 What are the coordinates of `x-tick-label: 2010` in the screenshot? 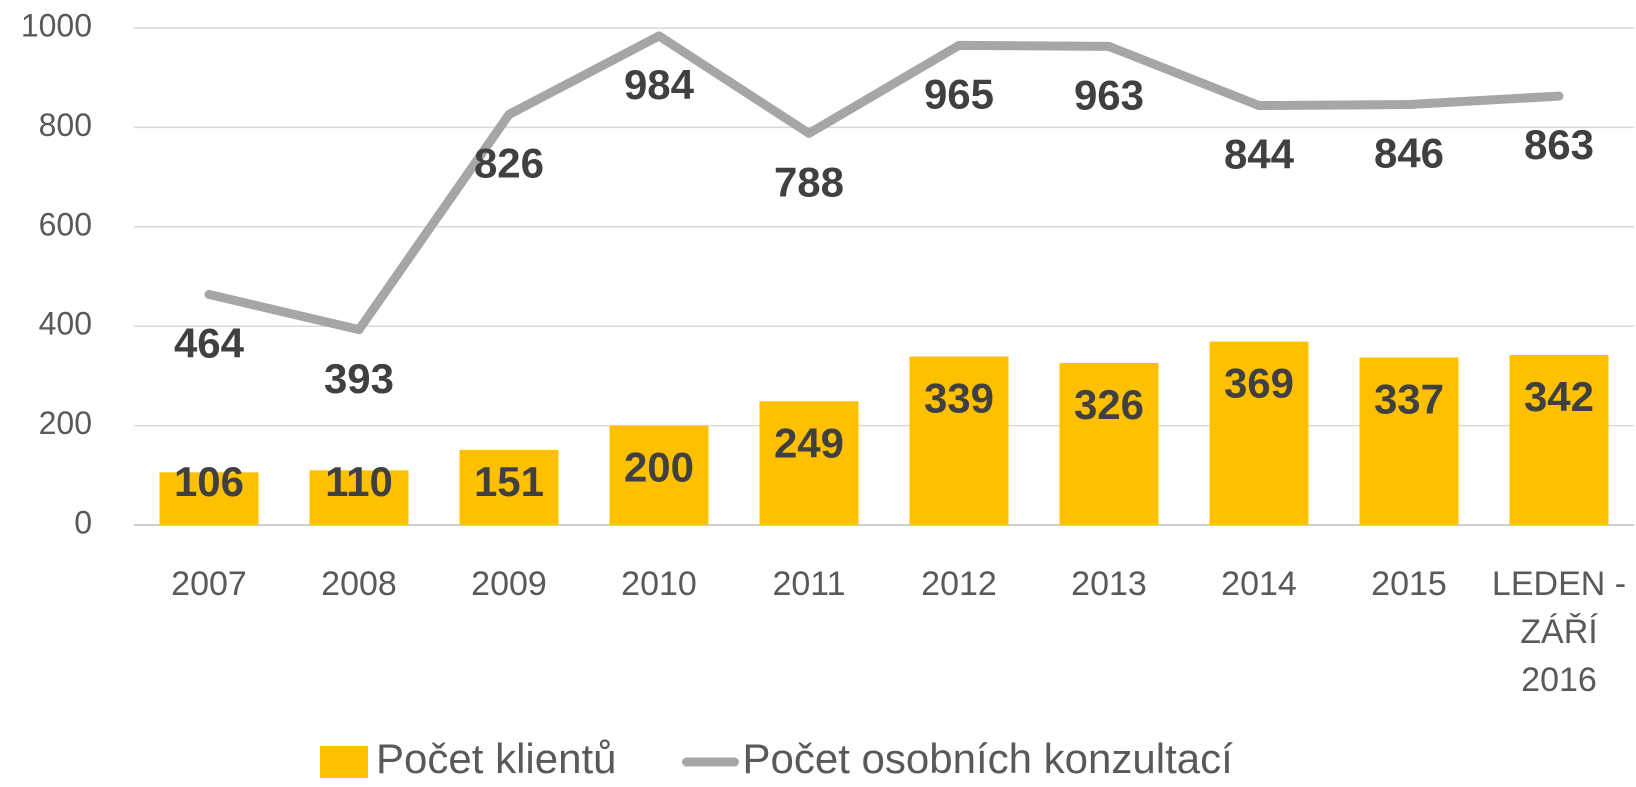 It's located at (659, 584).